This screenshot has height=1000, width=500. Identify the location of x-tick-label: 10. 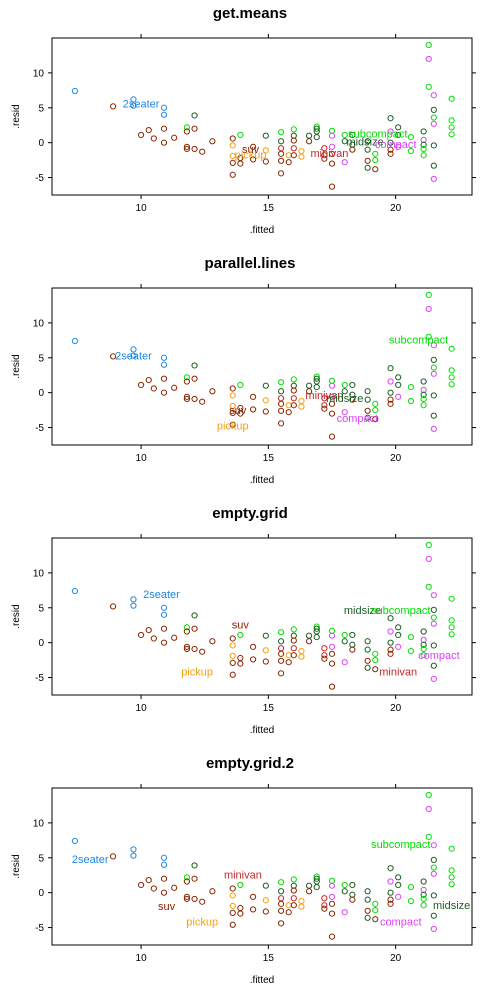
(142, 708).